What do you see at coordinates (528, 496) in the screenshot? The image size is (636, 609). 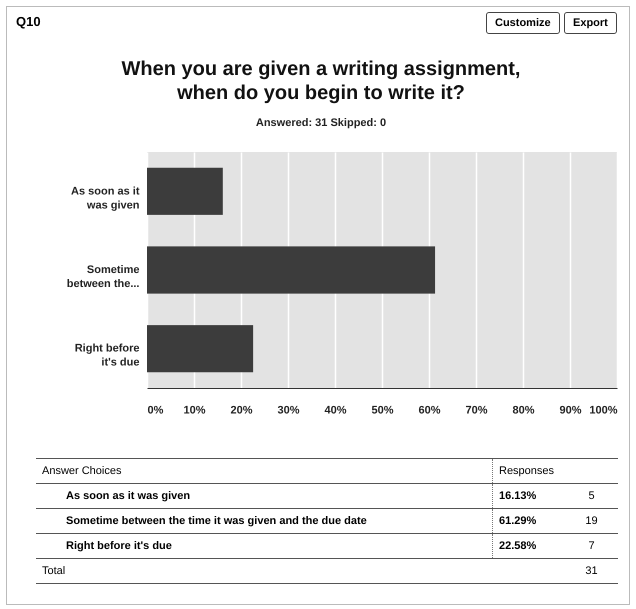 I see `text: 16.13%` at bounding box center [528, 496].